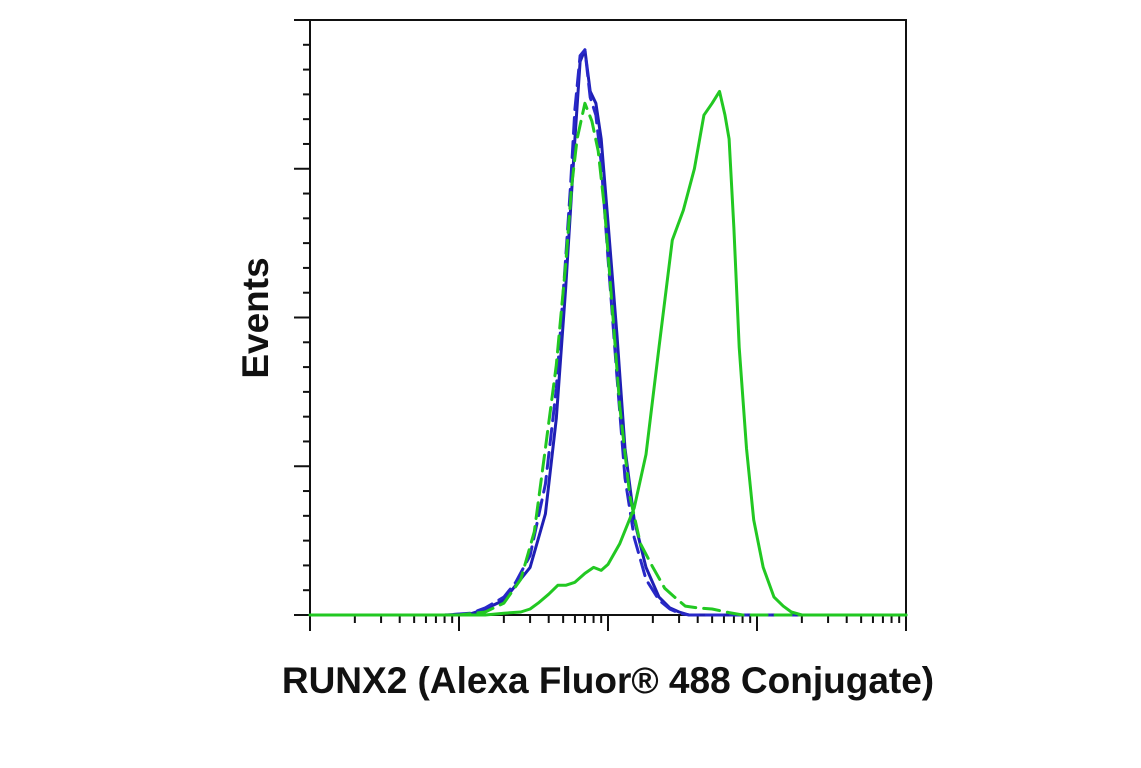 The height and width of the screenshot is (768, 1141). What do you see at coordinates (302, 317) in the screenshot?
I see `y-axis-ticks` at bounding box center [302, 317].